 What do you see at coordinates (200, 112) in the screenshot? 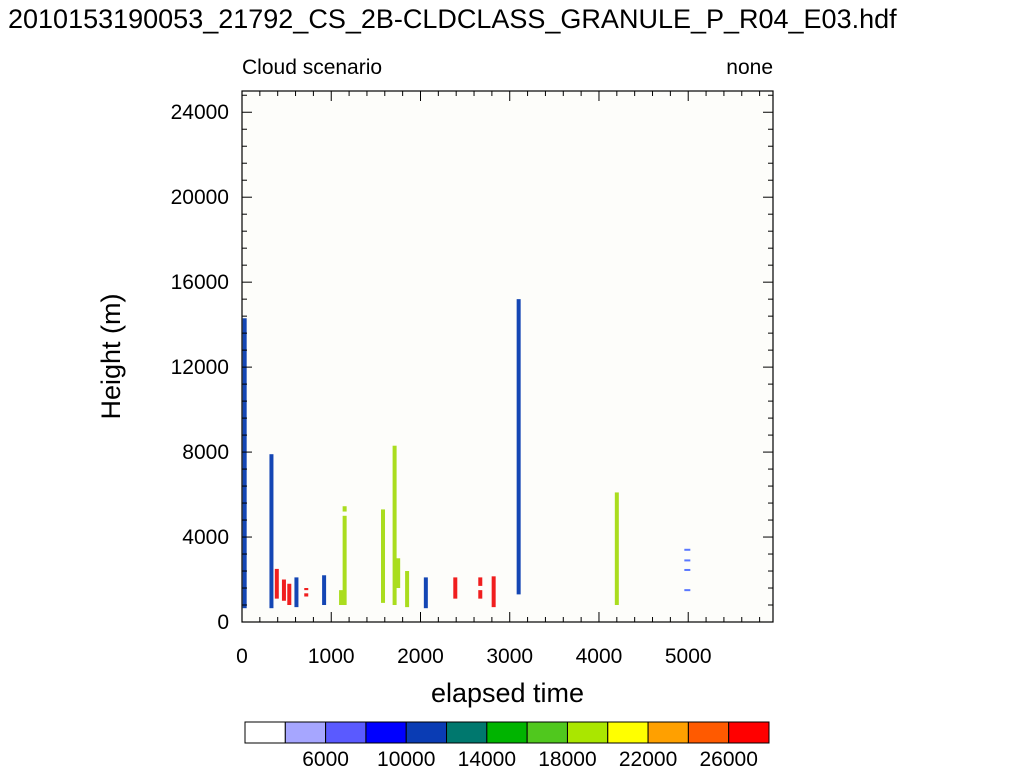
I see `y-tick-label: 24000` at bounding box center [200, 112].